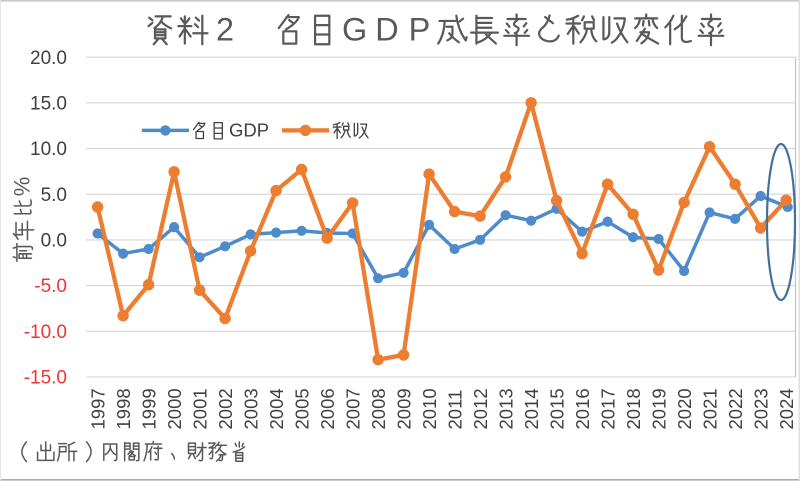 This screenshot has height=481, width=800. Describe the element at coordinates (48, 149) in the screenshot. I see `svg-text: 10.0` at that location.